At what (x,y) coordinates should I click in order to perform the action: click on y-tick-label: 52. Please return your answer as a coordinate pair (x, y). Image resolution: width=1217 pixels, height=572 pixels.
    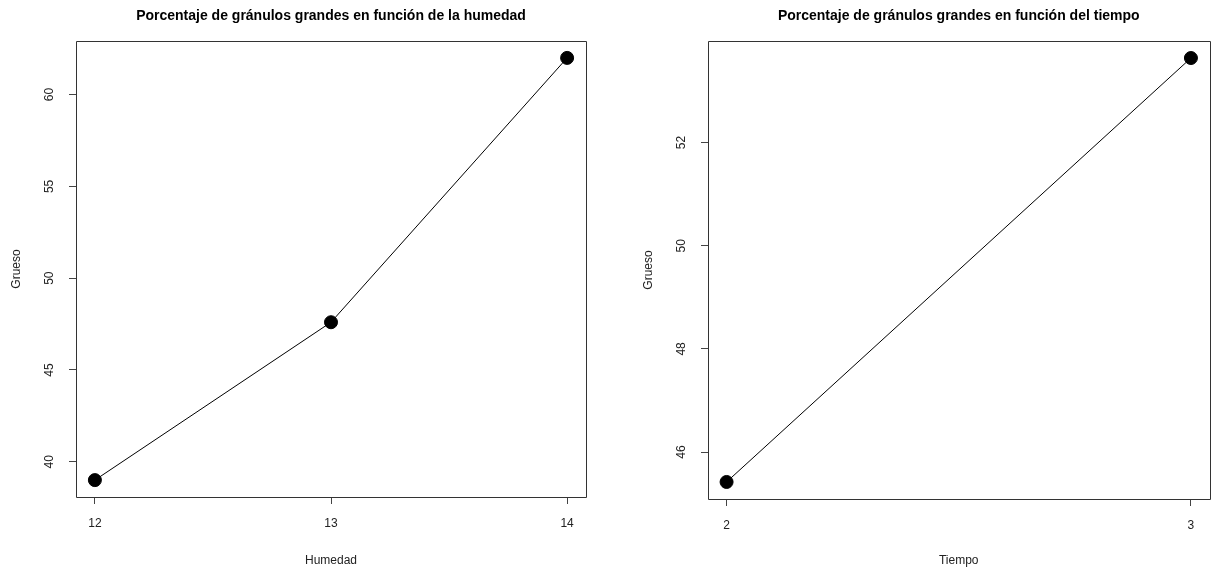
    Looking at the image, I should click on (681, 142).